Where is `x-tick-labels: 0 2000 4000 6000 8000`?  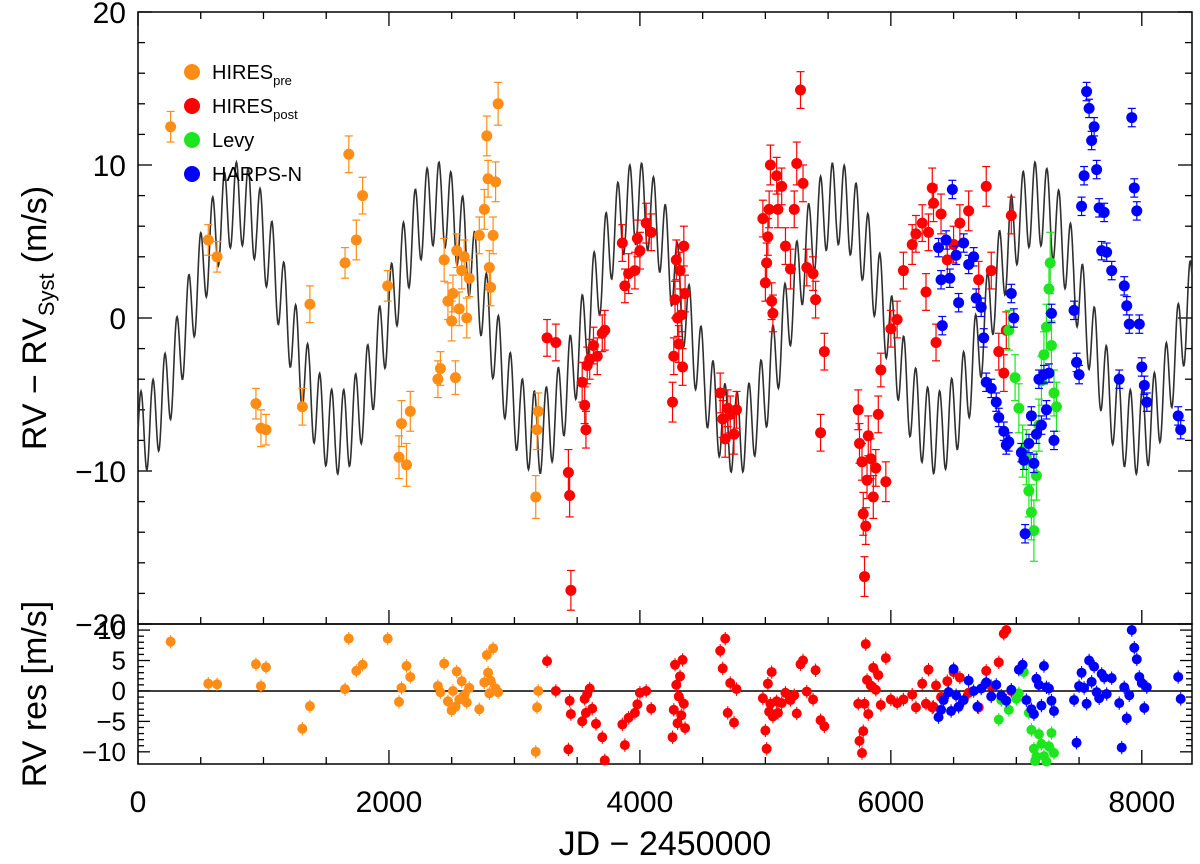 x-tick-labels: 0 2000 4000 6000 8000 is located at coordinates (653, 802).